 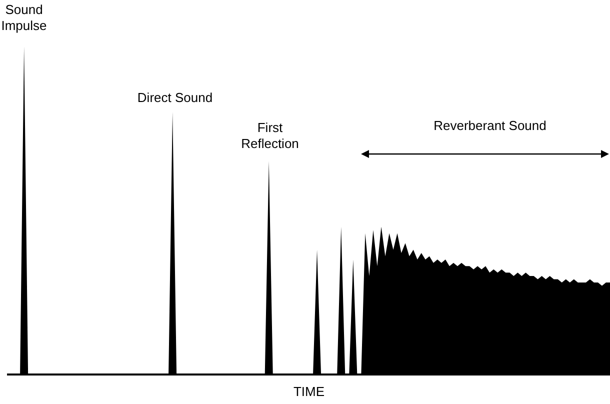 I want to click on annotation: First Reflection, so click(x=270, y=136).